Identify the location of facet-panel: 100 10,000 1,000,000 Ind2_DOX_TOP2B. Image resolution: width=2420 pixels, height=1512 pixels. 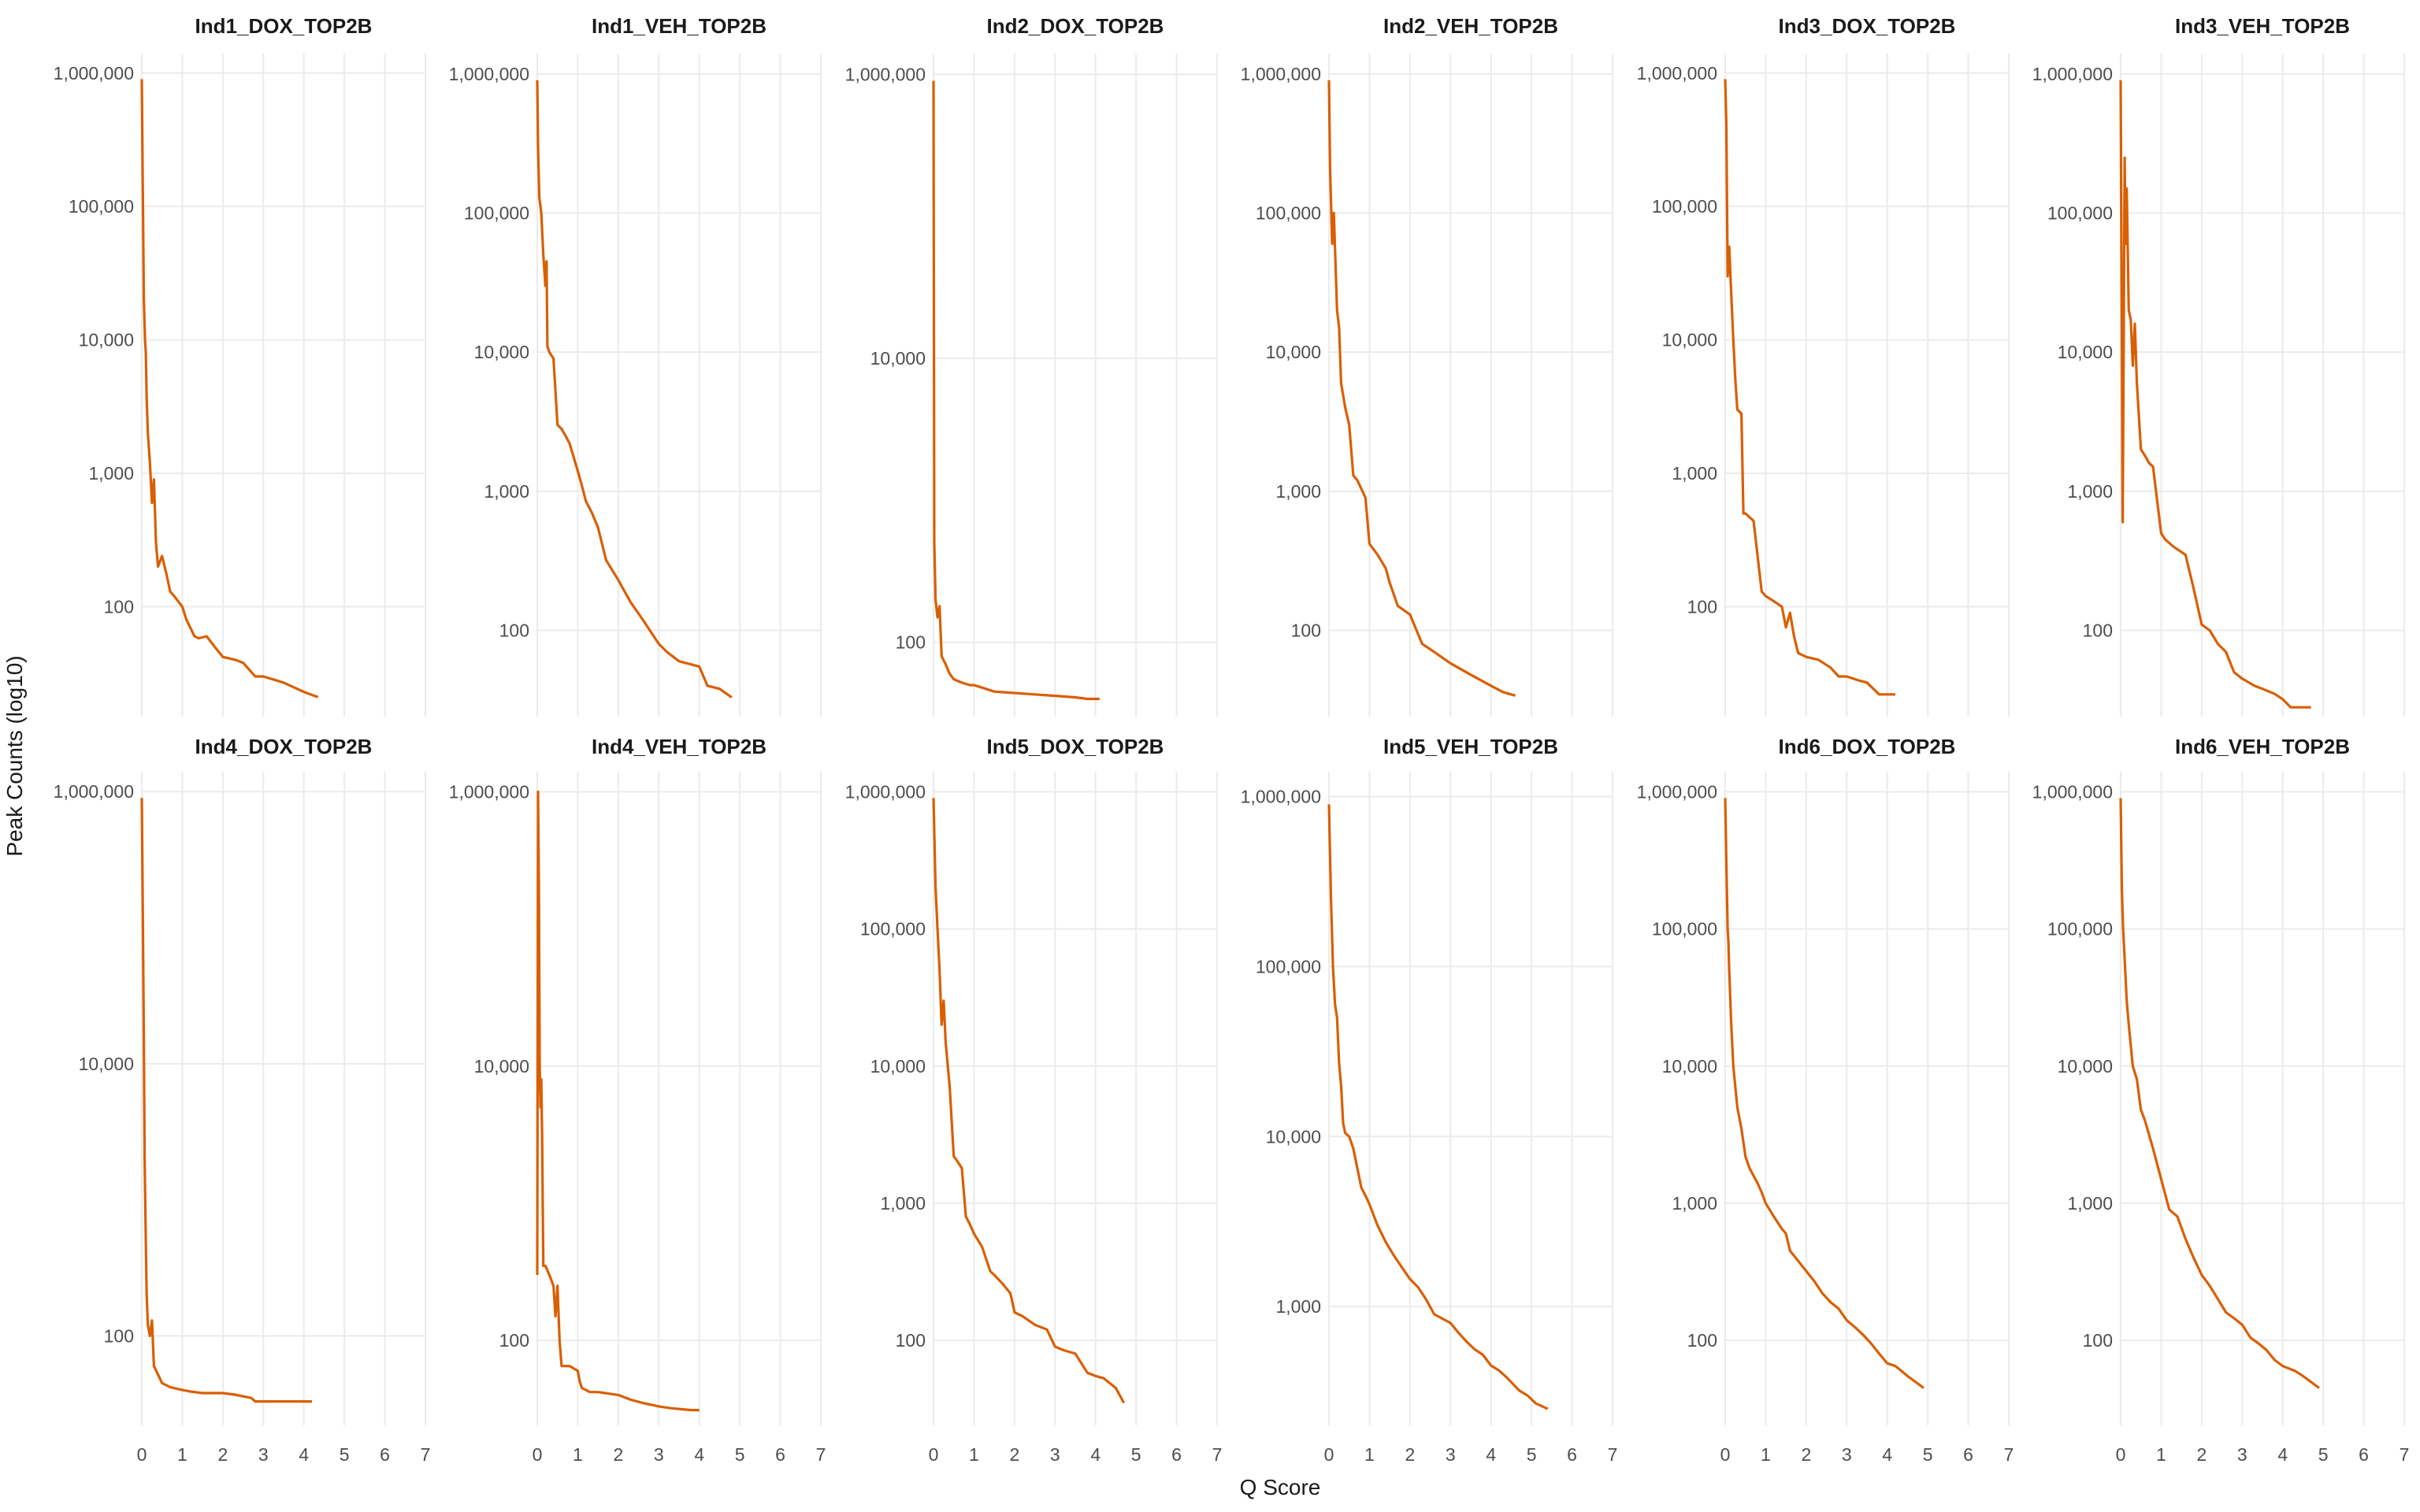
(1031, 365).